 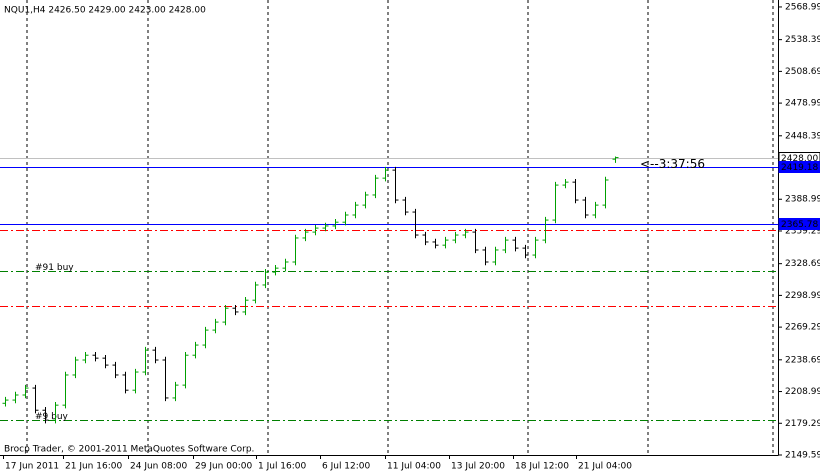 I want to click on x-tick-label: 21 Jul 04:00, so click(x=605, y=467).